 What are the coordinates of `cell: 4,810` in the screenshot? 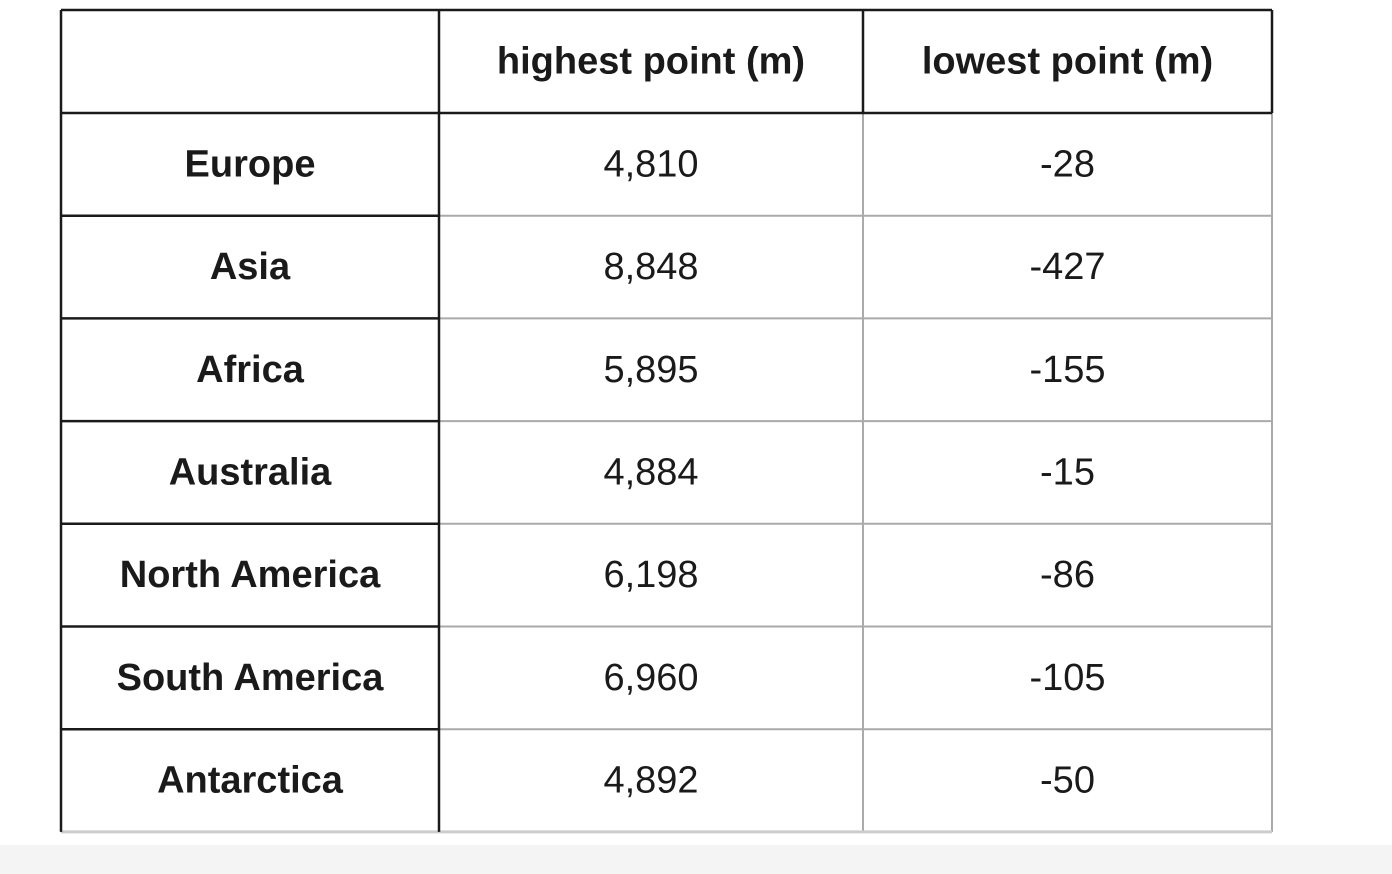 It's located at (650, 164).